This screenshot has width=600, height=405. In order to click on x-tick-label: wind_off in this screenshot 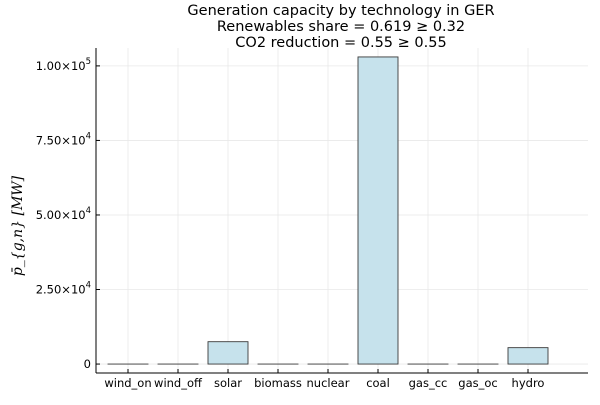, I will do `click(178, 383)`.